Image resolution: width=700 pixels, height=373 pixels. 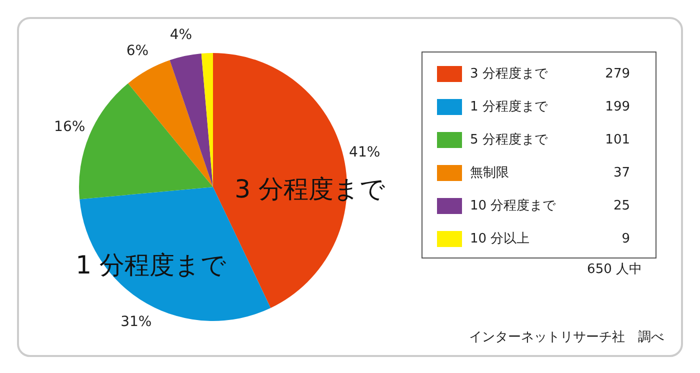 I want to click on text: 4%, so click(x=181, y=34).